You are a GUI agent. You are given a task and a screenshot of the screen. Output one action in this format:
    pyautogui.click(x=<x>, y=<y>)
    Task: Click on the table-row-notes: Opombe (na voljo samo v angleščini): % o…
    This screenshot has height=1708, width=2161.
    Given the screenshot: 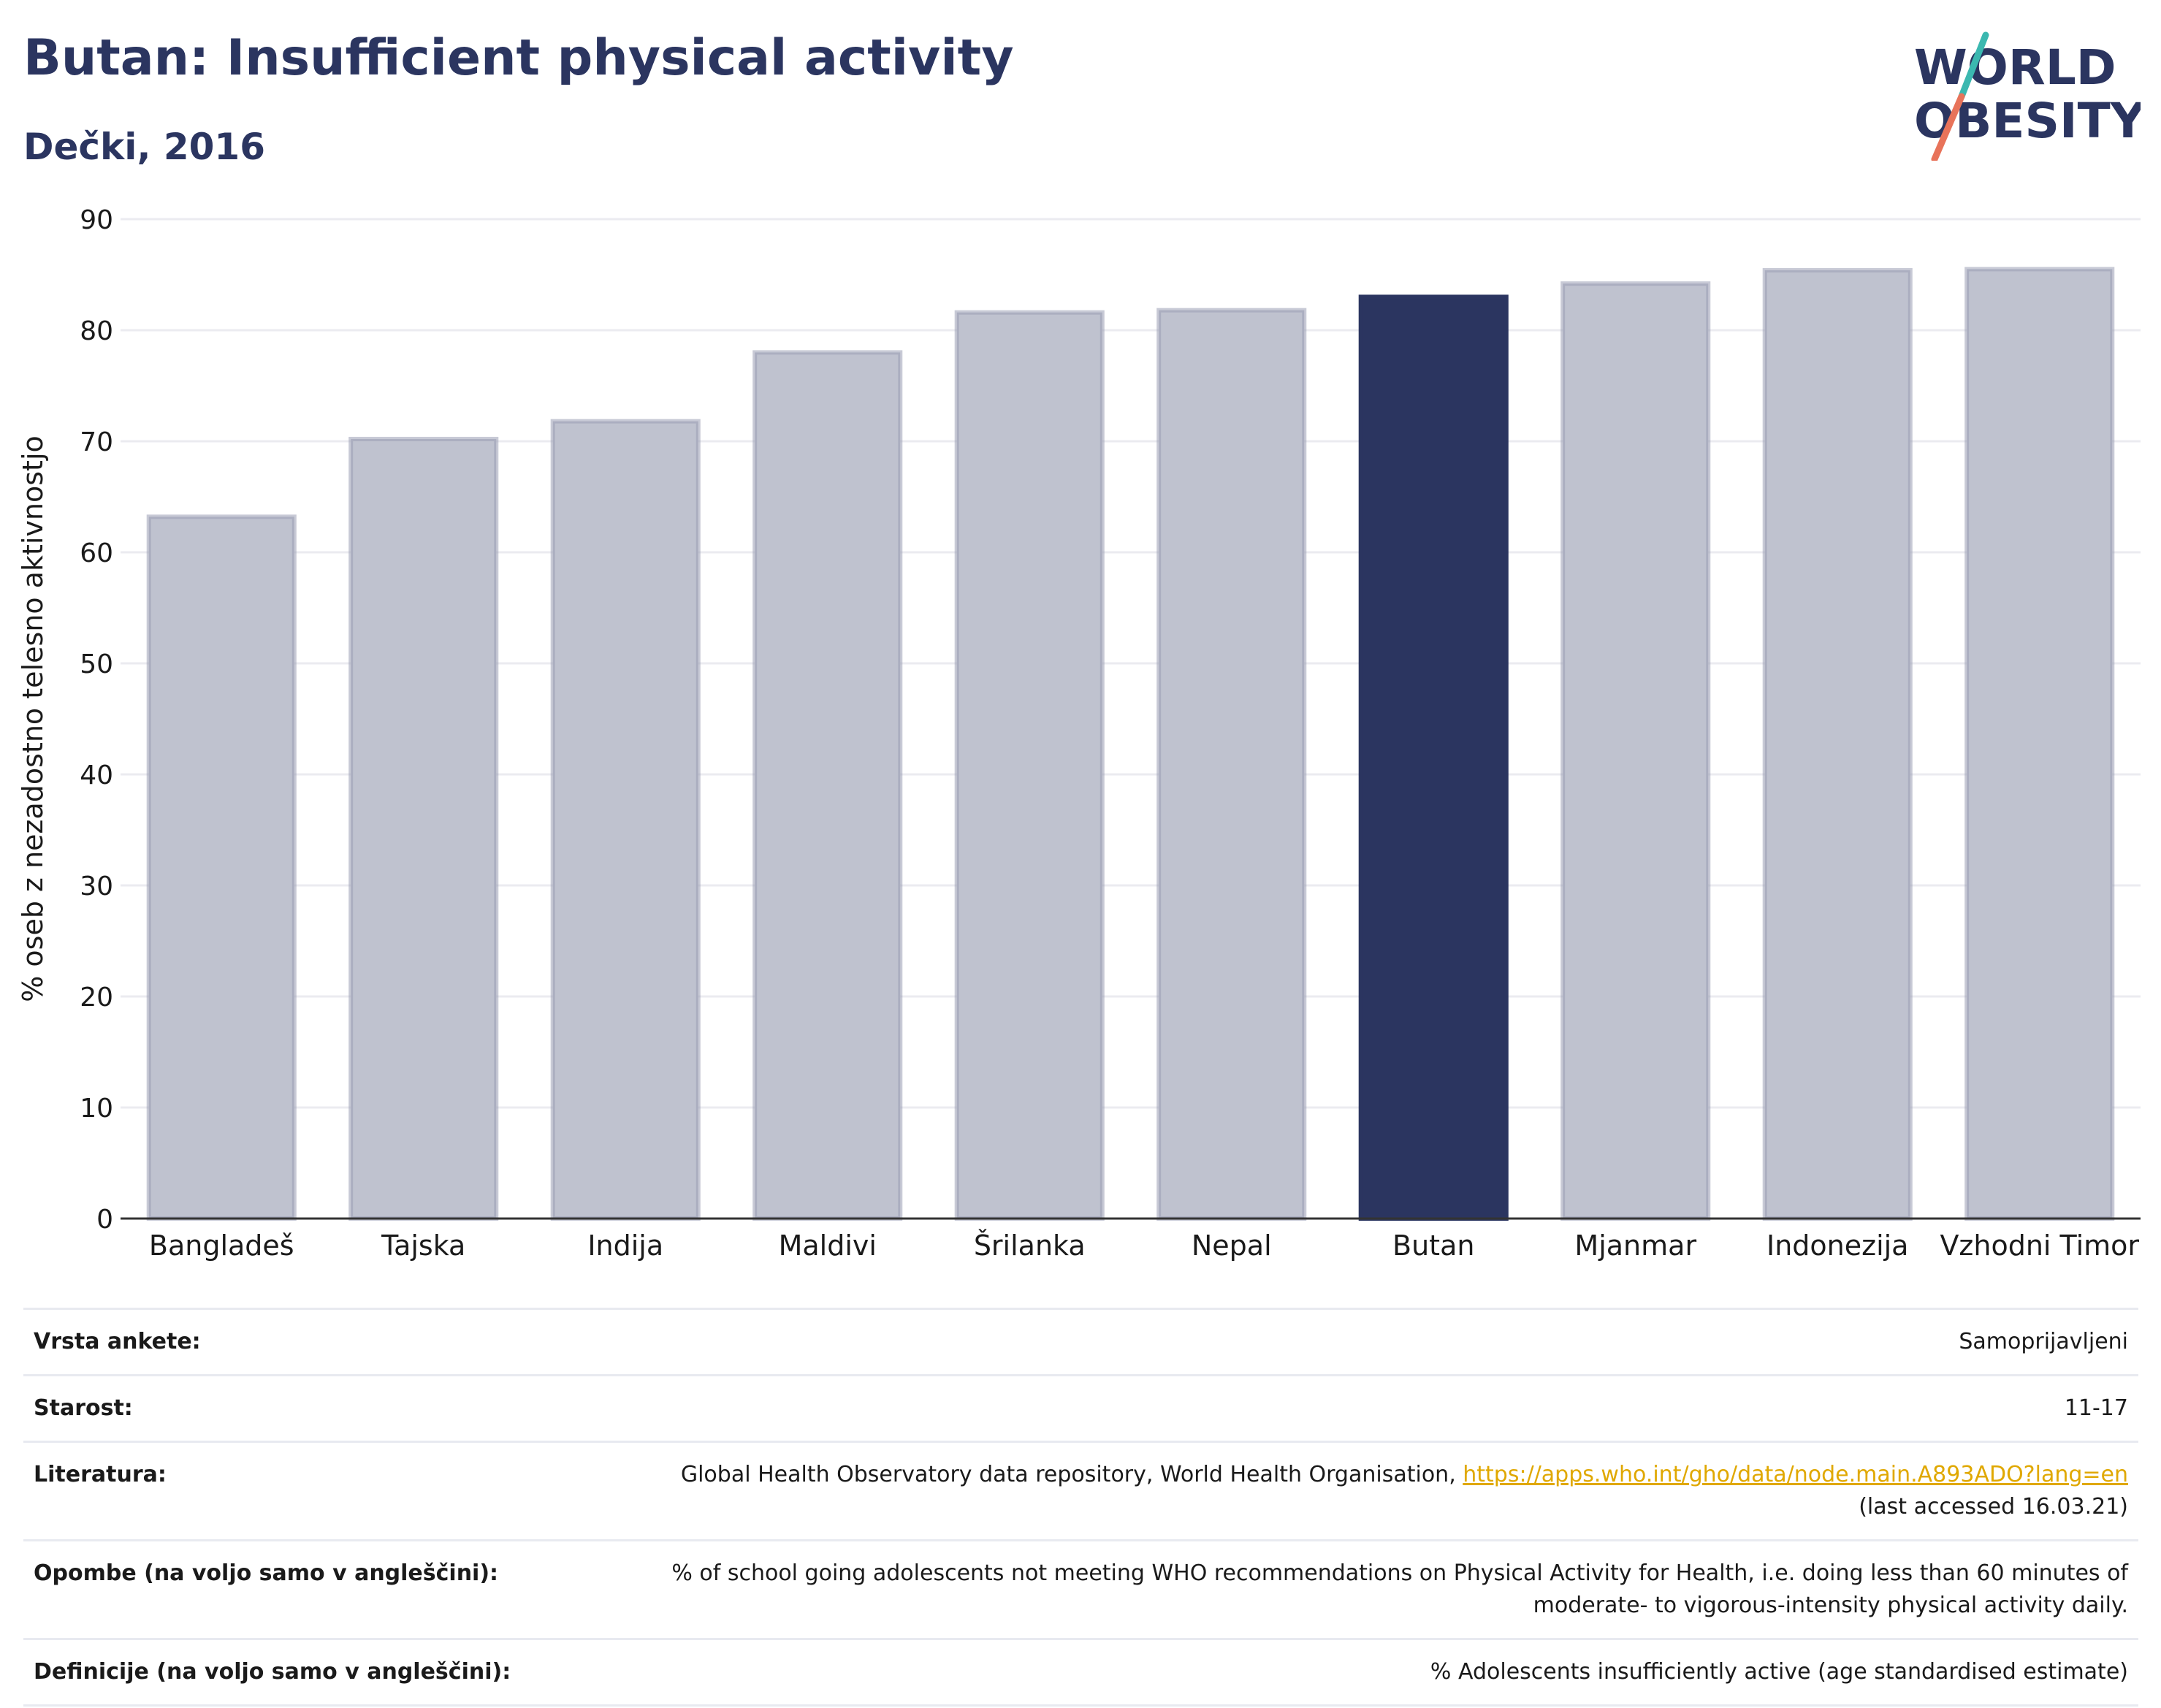 What is the action you would take?
    pyautogui.click(x=1080, y=1589)
    